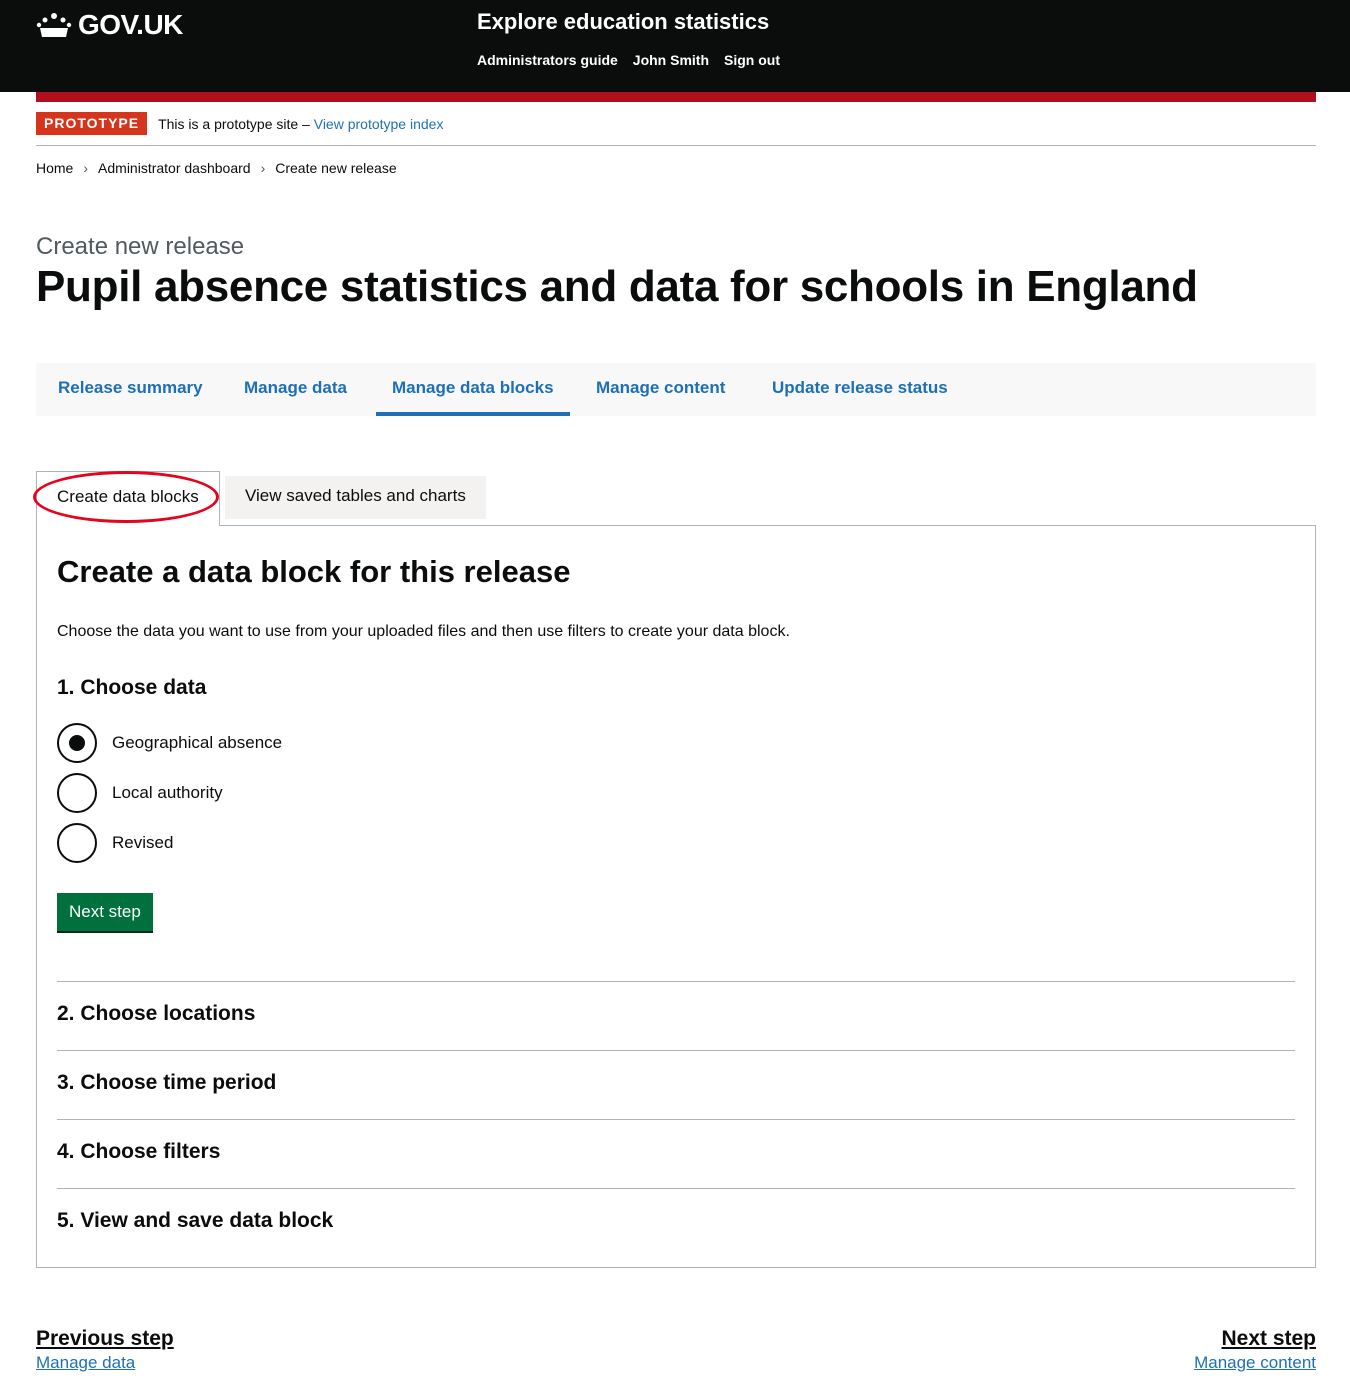 This screenshot has width=1350, height=1397. I want to click on previous-step-target-link: Manage data, so click(86, 1362).